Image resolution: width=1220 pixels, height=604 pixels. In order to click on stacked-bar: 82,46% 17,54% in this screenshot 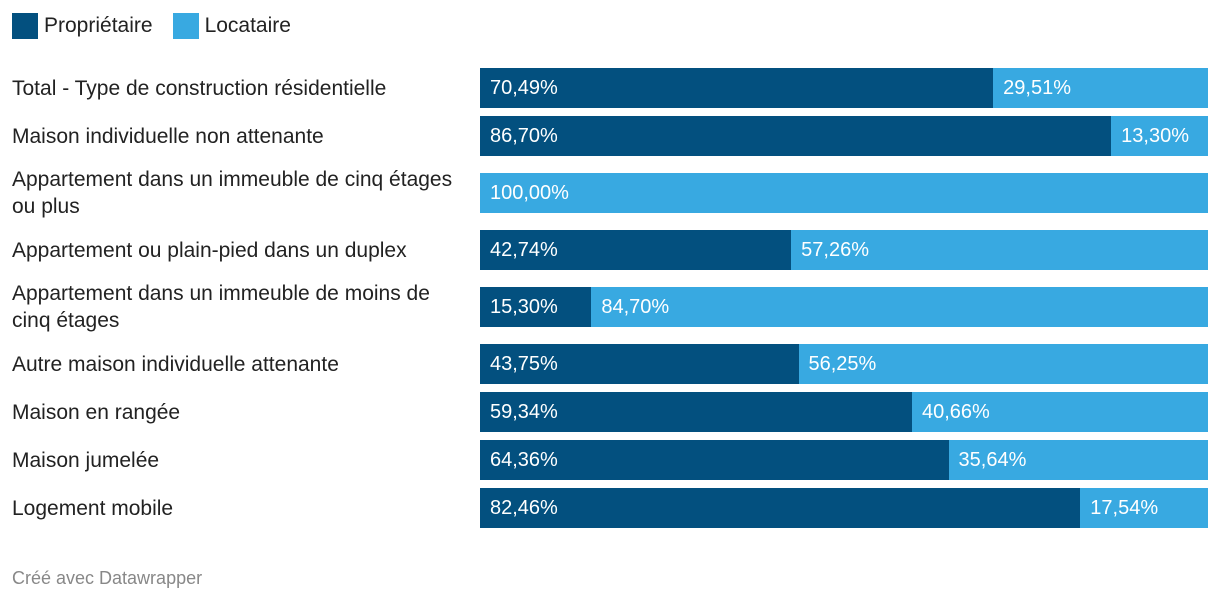, I will do `click(844, 508)`.